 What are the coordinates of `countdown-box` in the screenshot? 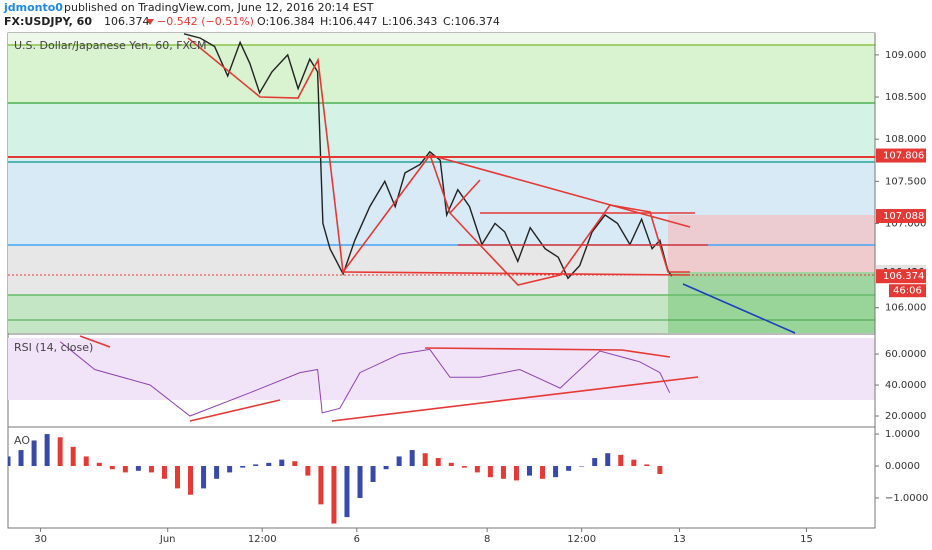 It's located at (907, 291).